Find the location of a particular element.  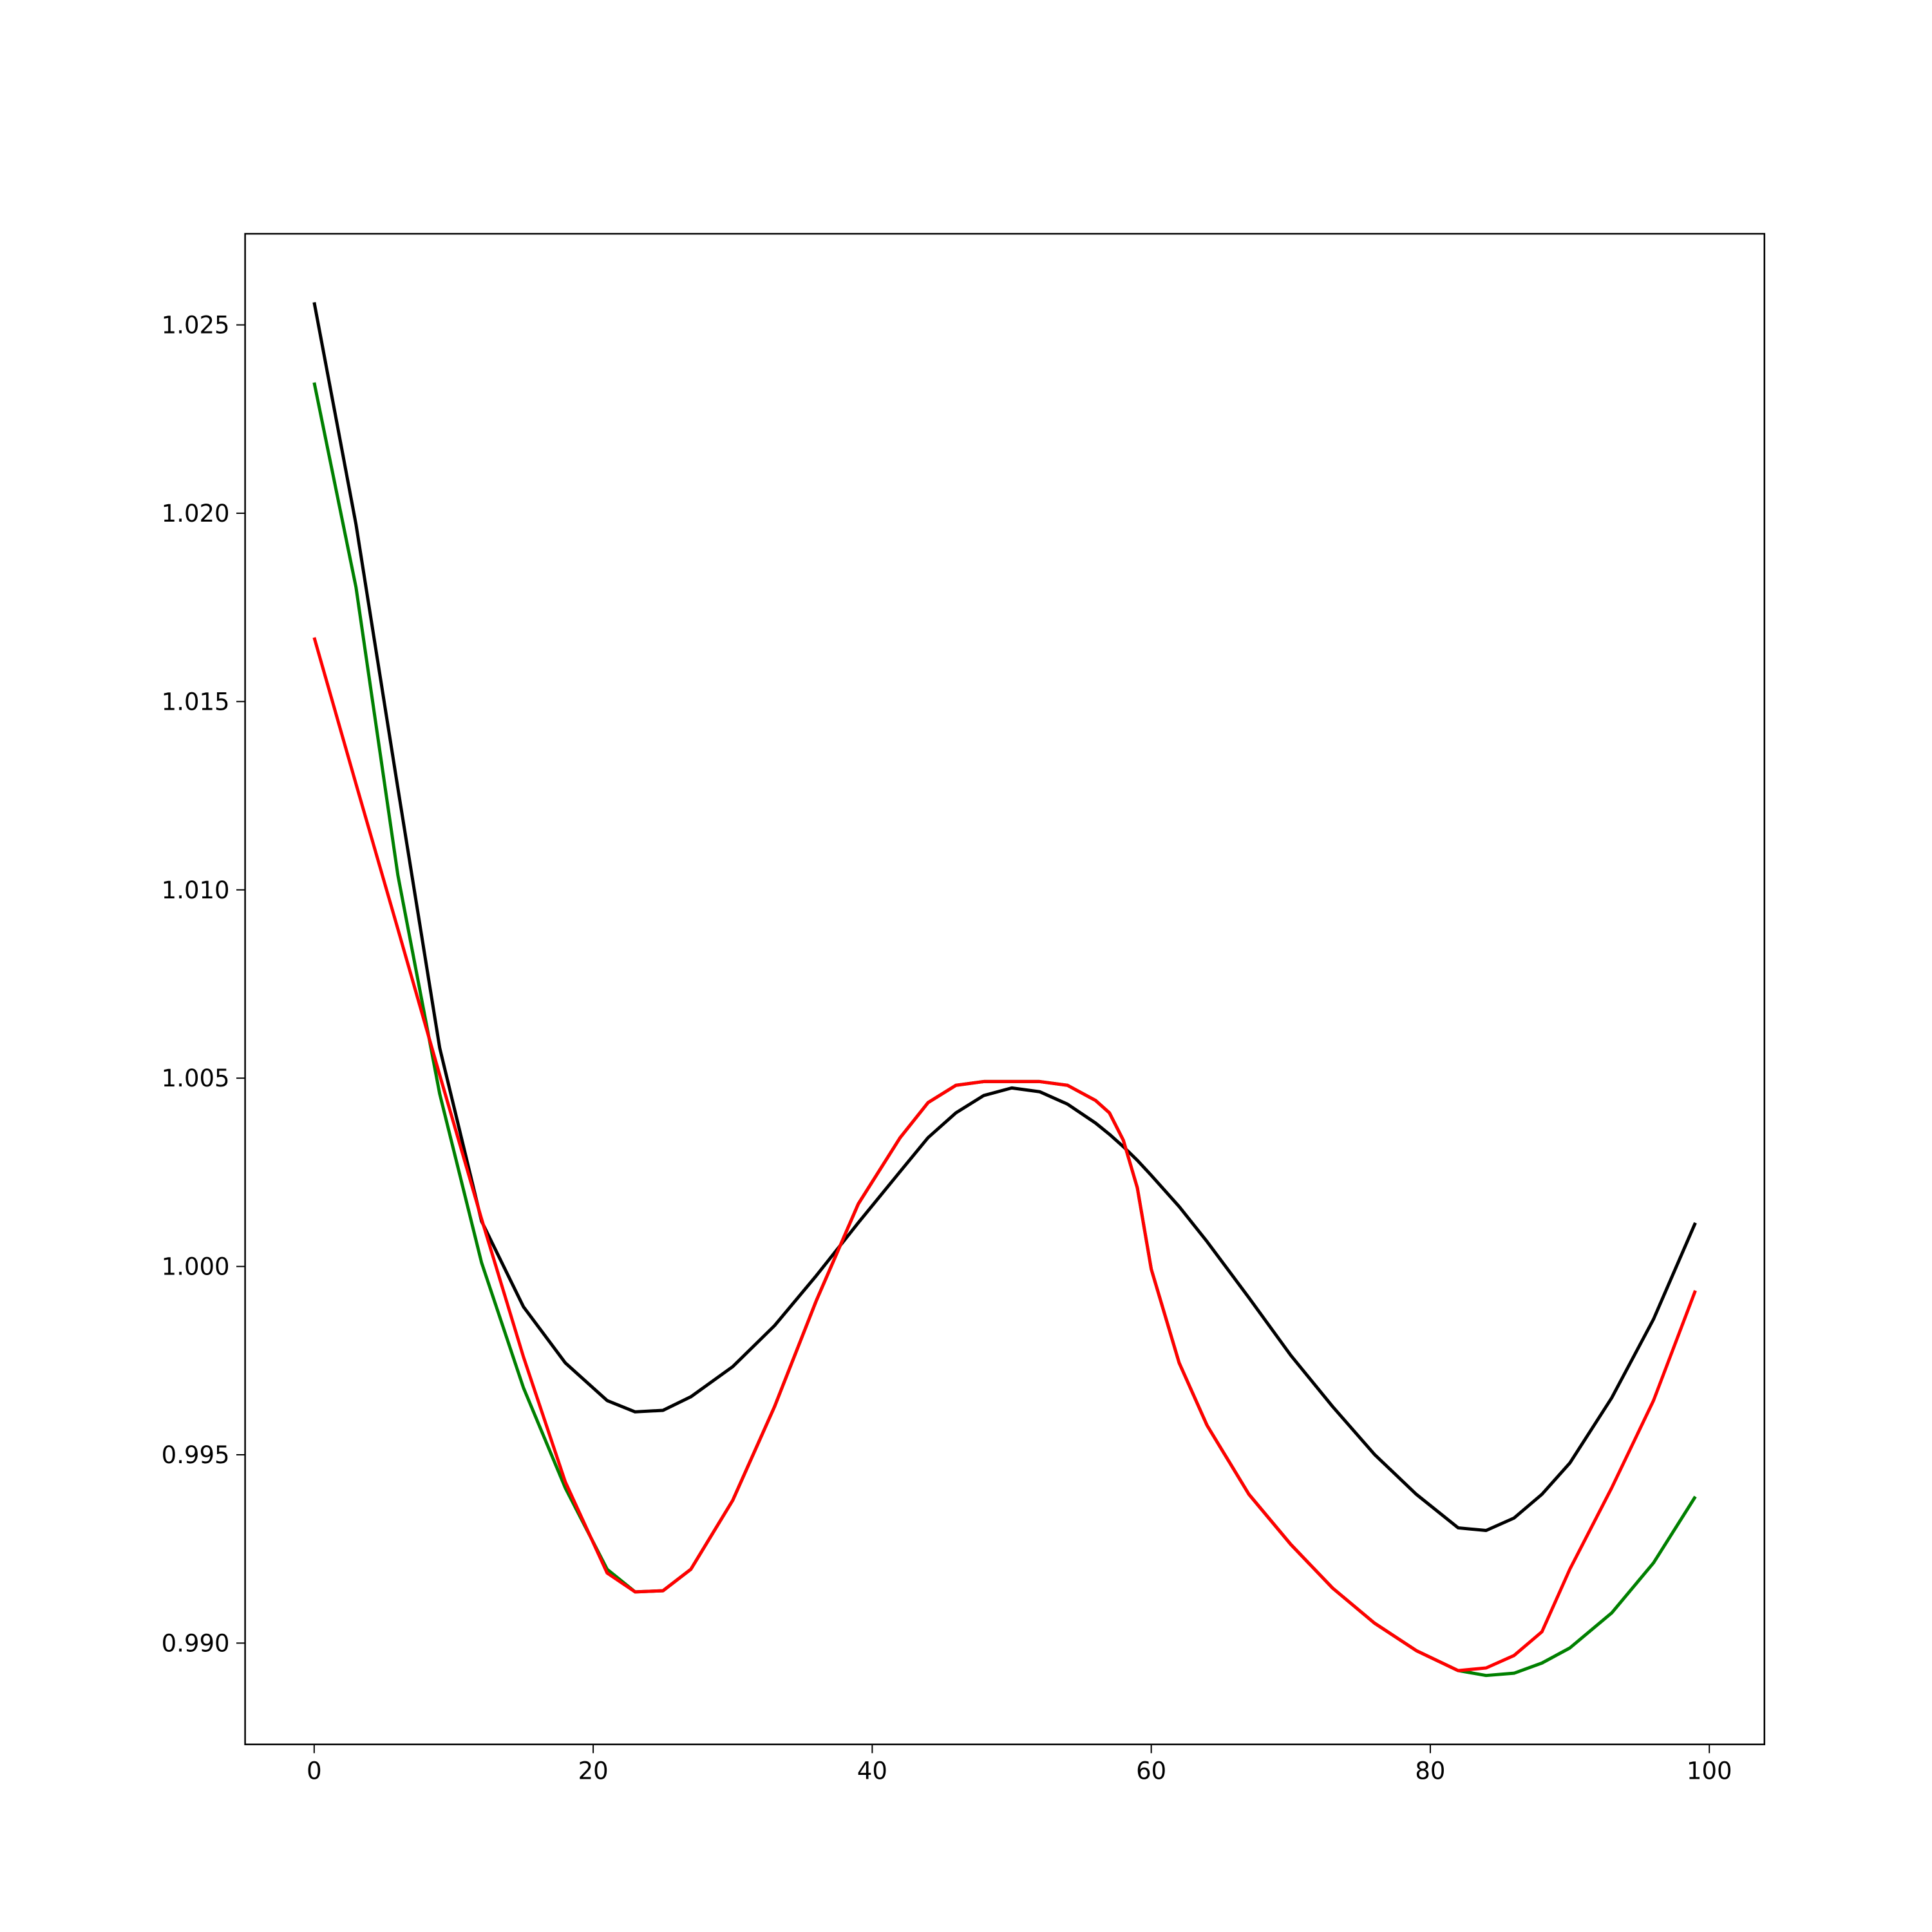

x-tick-label: 80 is located at coordinates (1430, 1771).